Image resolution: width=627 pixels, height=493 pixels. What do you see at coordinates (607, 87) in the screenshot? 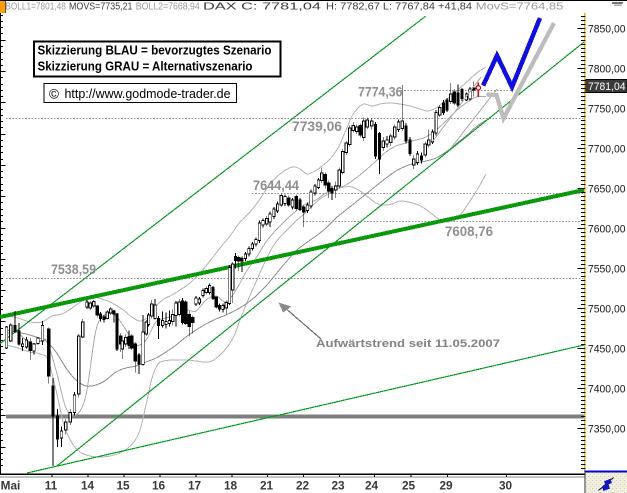
I see `svg-text: 7781,04` at bounding box center [607, 87].